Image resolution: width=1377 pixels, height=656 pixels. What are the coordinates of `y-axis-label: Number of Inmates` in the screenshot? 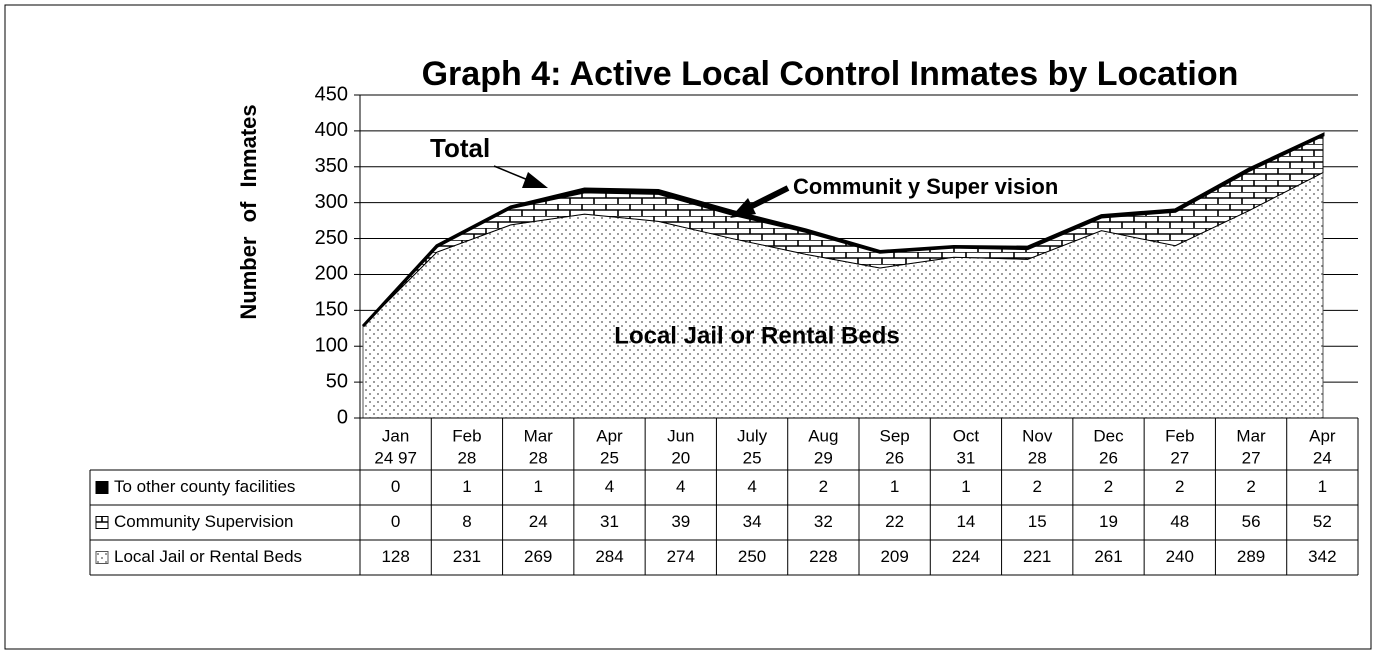 It's located at (248, 211).